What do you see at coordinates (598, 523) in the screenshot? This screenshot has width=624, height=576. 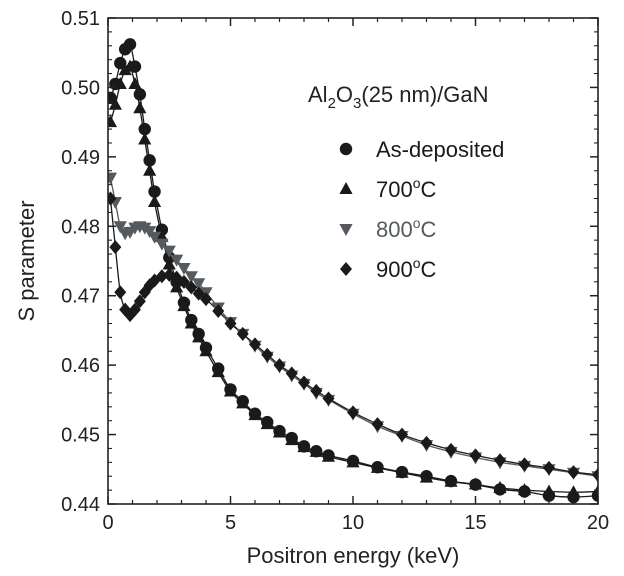 I see `x-tick-label: 20` at bounding box center [598, 523].